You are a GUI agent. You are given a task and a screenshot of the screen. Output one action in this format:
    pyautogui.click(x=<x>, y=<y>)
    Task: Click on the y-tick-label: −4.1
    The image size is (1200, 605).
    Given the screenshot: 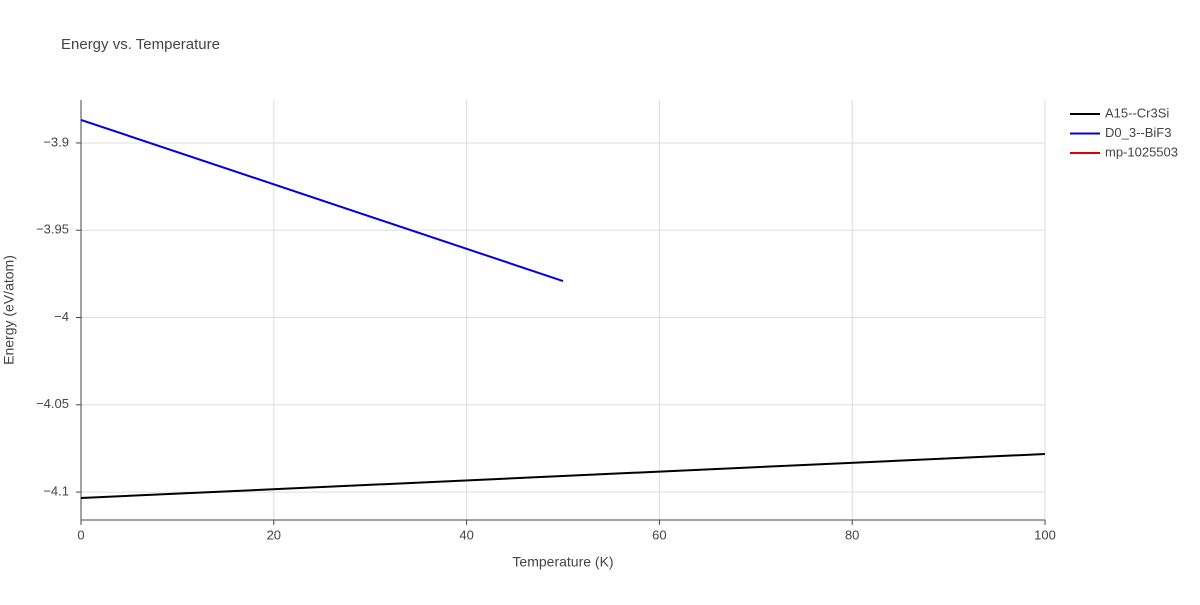 What is the action you would take?
    pyautogui.click(x=56, y=491)
    